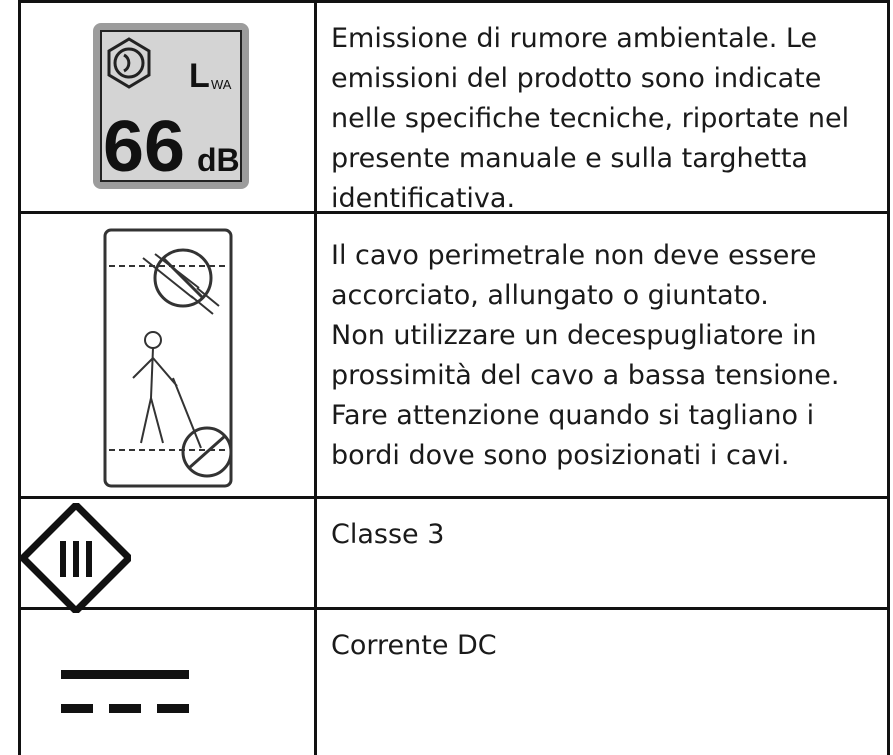 The width and height of the screenshot is (893, 755). Describe the element at coordinates (605, 535) in the screenshot. I see `row-text: Classe 3` at that location.